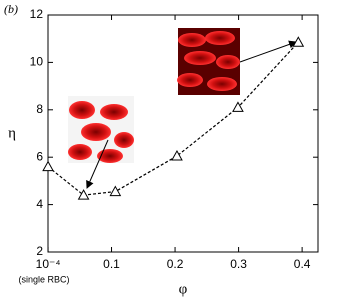 Image resolution: width=337 pixels, height=300 pixels. I want to click on chart-title: (b), so click(11, 9).